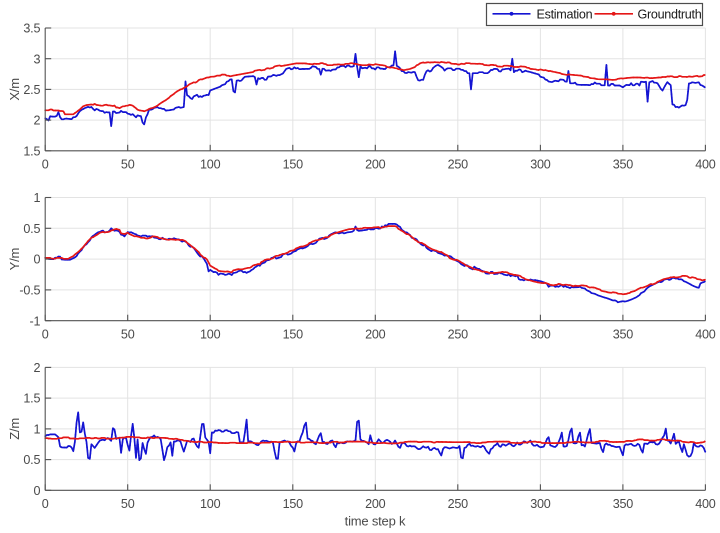  What do you see at coordinates (14, 429) in the screenshot?
I see `svg-text: Z/m` at bounding box center [14, 429].